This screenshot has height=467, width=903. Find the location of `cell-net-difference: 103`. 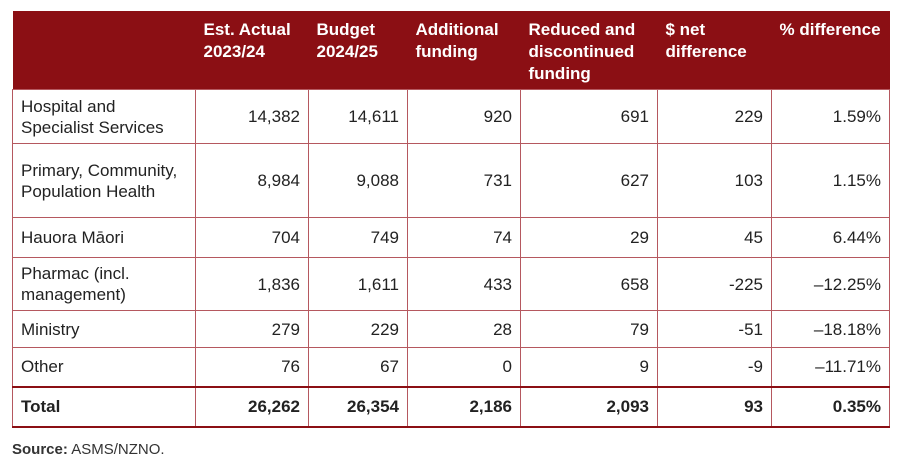

cell-net-difference: 103 is located at coordinates (714, 180).